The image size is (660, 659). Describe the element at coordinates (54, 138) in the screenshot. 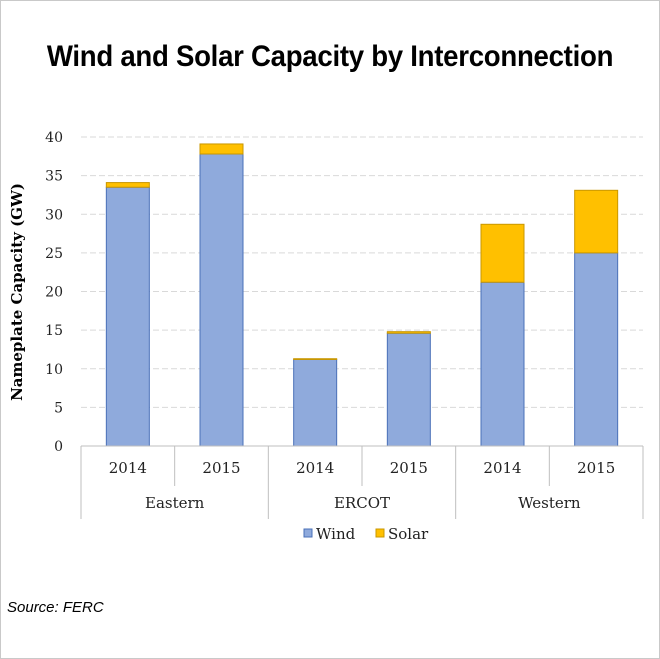

I see `y-tick-label: 40` at that location.